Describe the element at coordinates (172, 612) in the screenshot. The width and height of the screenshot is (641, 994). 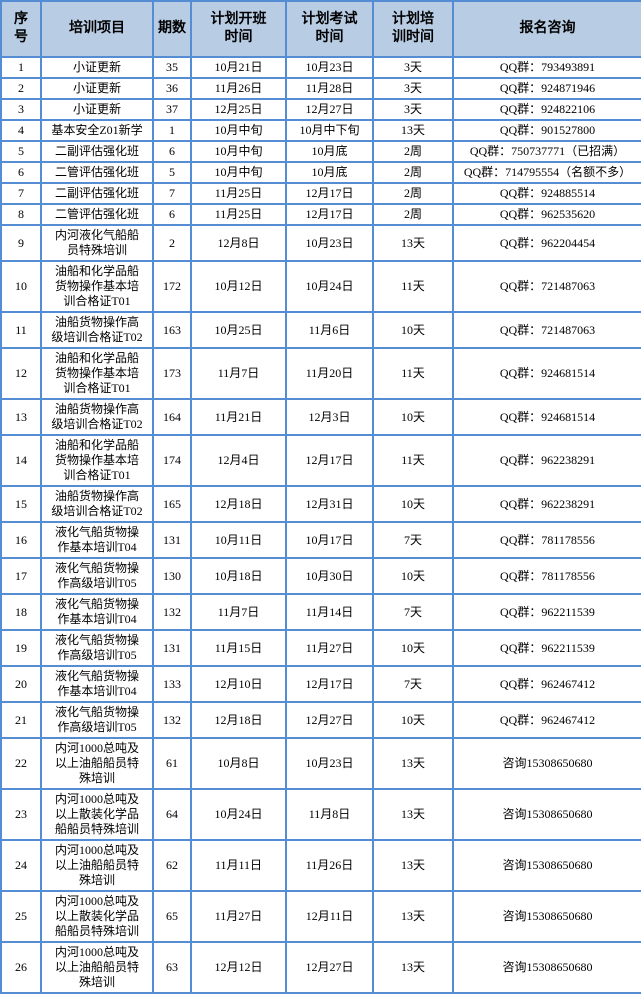
I see `cell-sessions: 132` at that location.